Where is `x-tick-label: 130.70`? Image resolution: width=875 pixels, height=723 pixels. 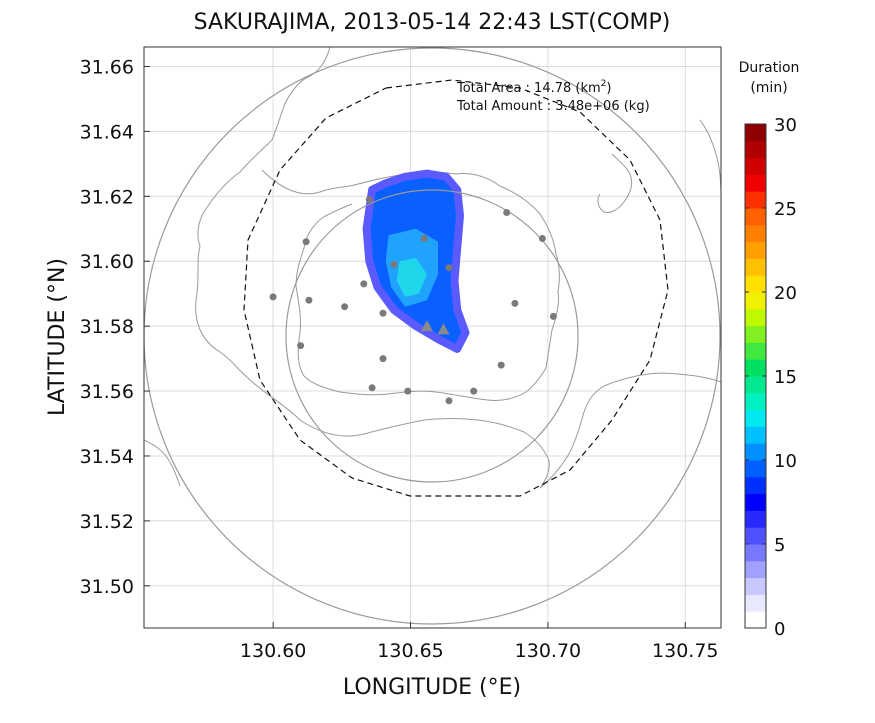 x-tick-label: 130.70 is located at coordinates (548, 651).